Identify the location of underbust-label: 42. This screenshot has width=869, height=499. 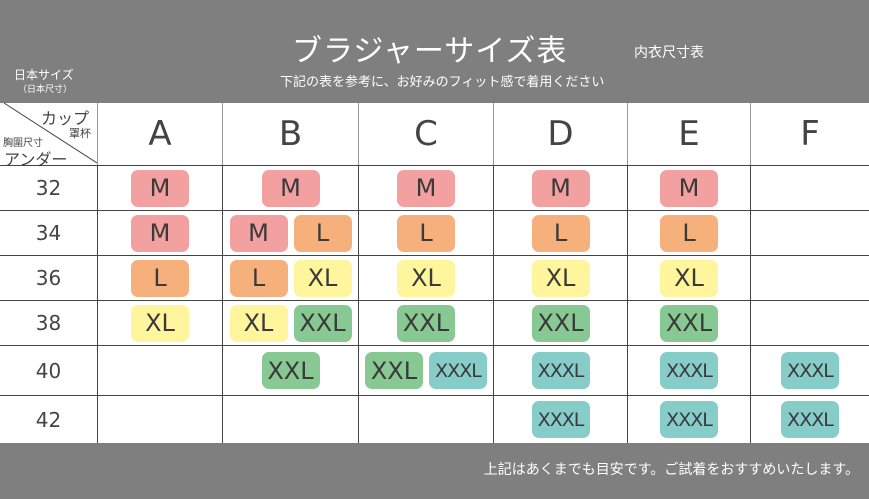
(48, 419).